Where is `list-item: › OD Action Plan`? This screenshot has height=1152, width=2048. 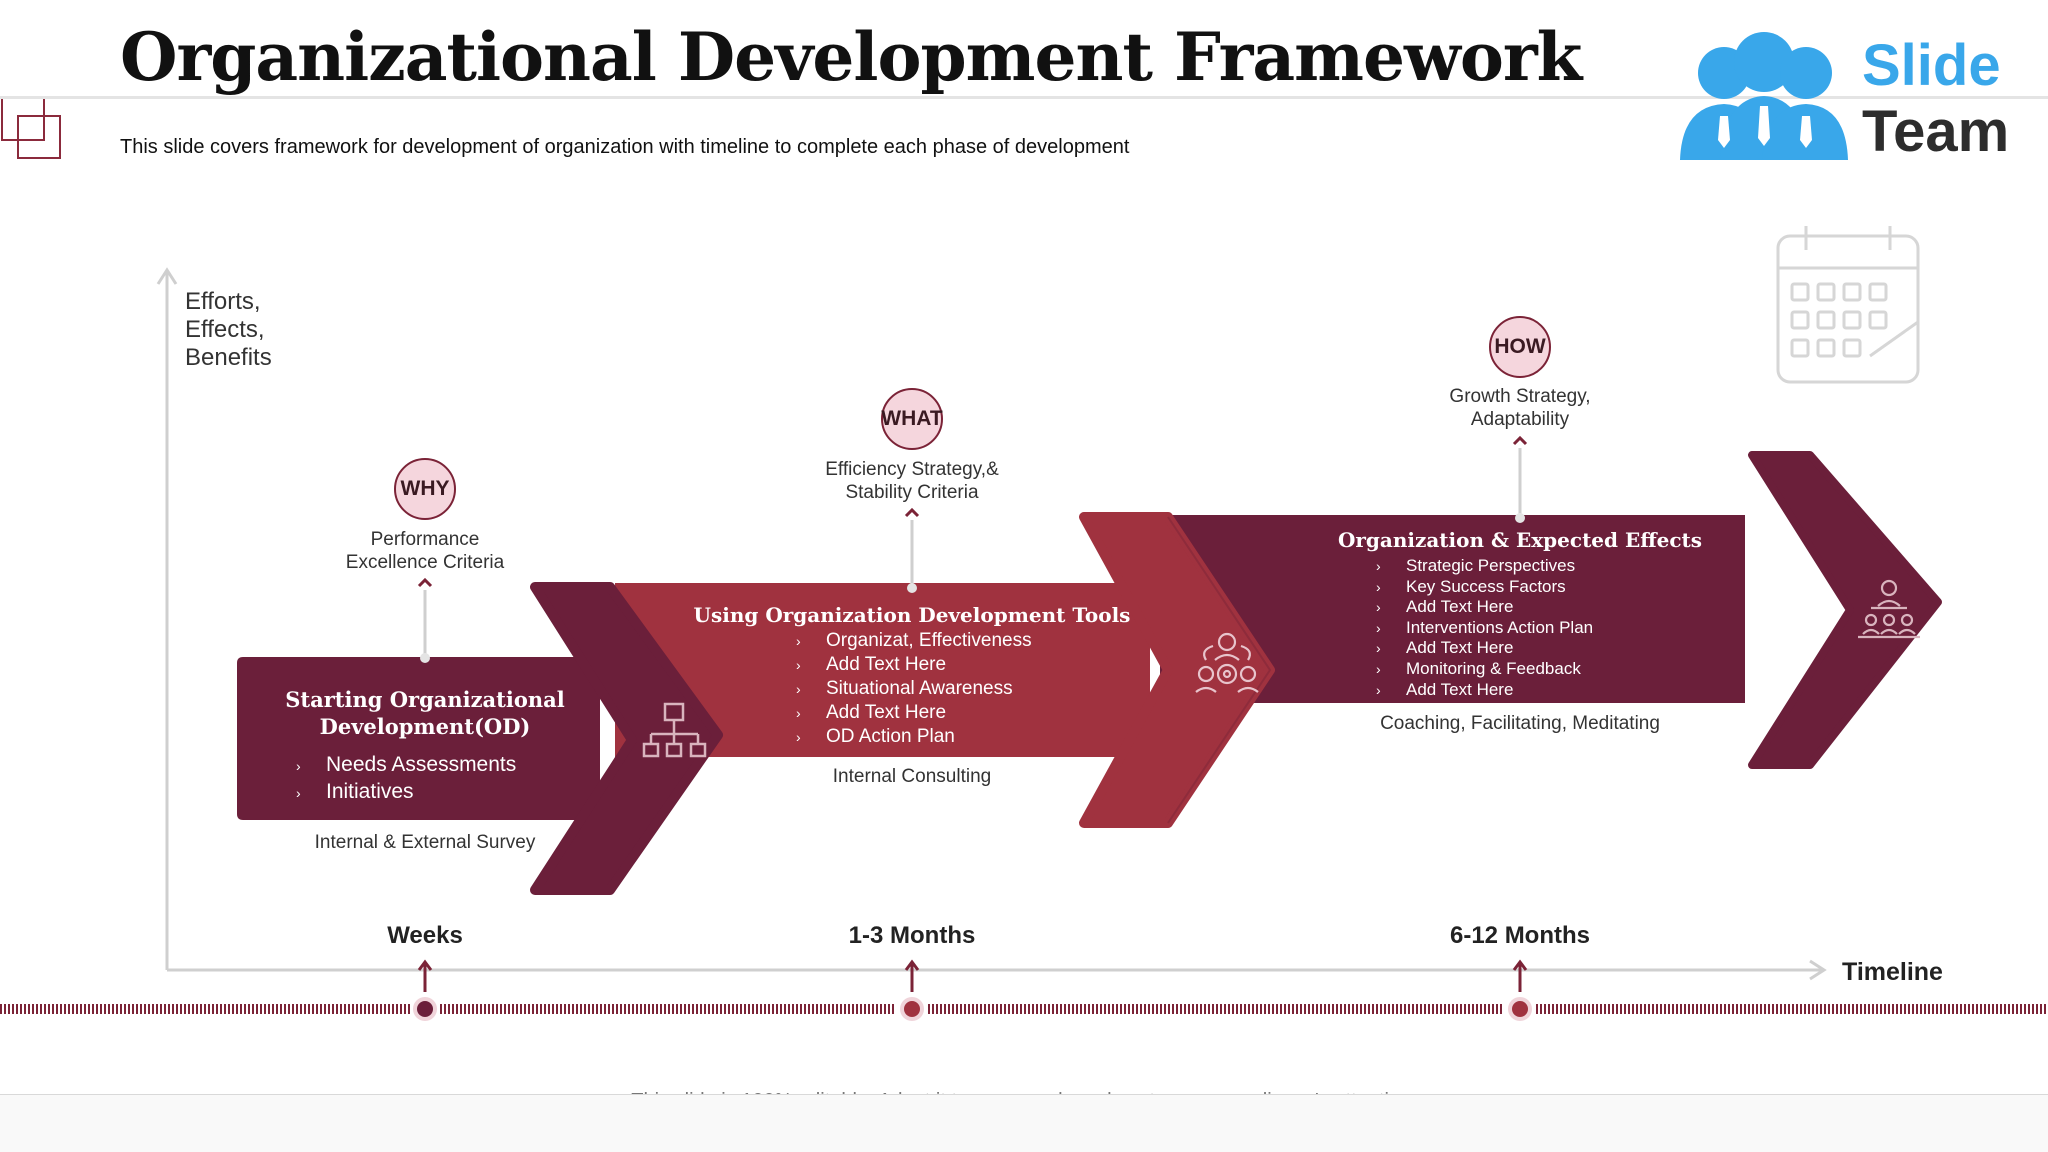
list-item: › OD Action Plan is located at coordinates (914, 737).